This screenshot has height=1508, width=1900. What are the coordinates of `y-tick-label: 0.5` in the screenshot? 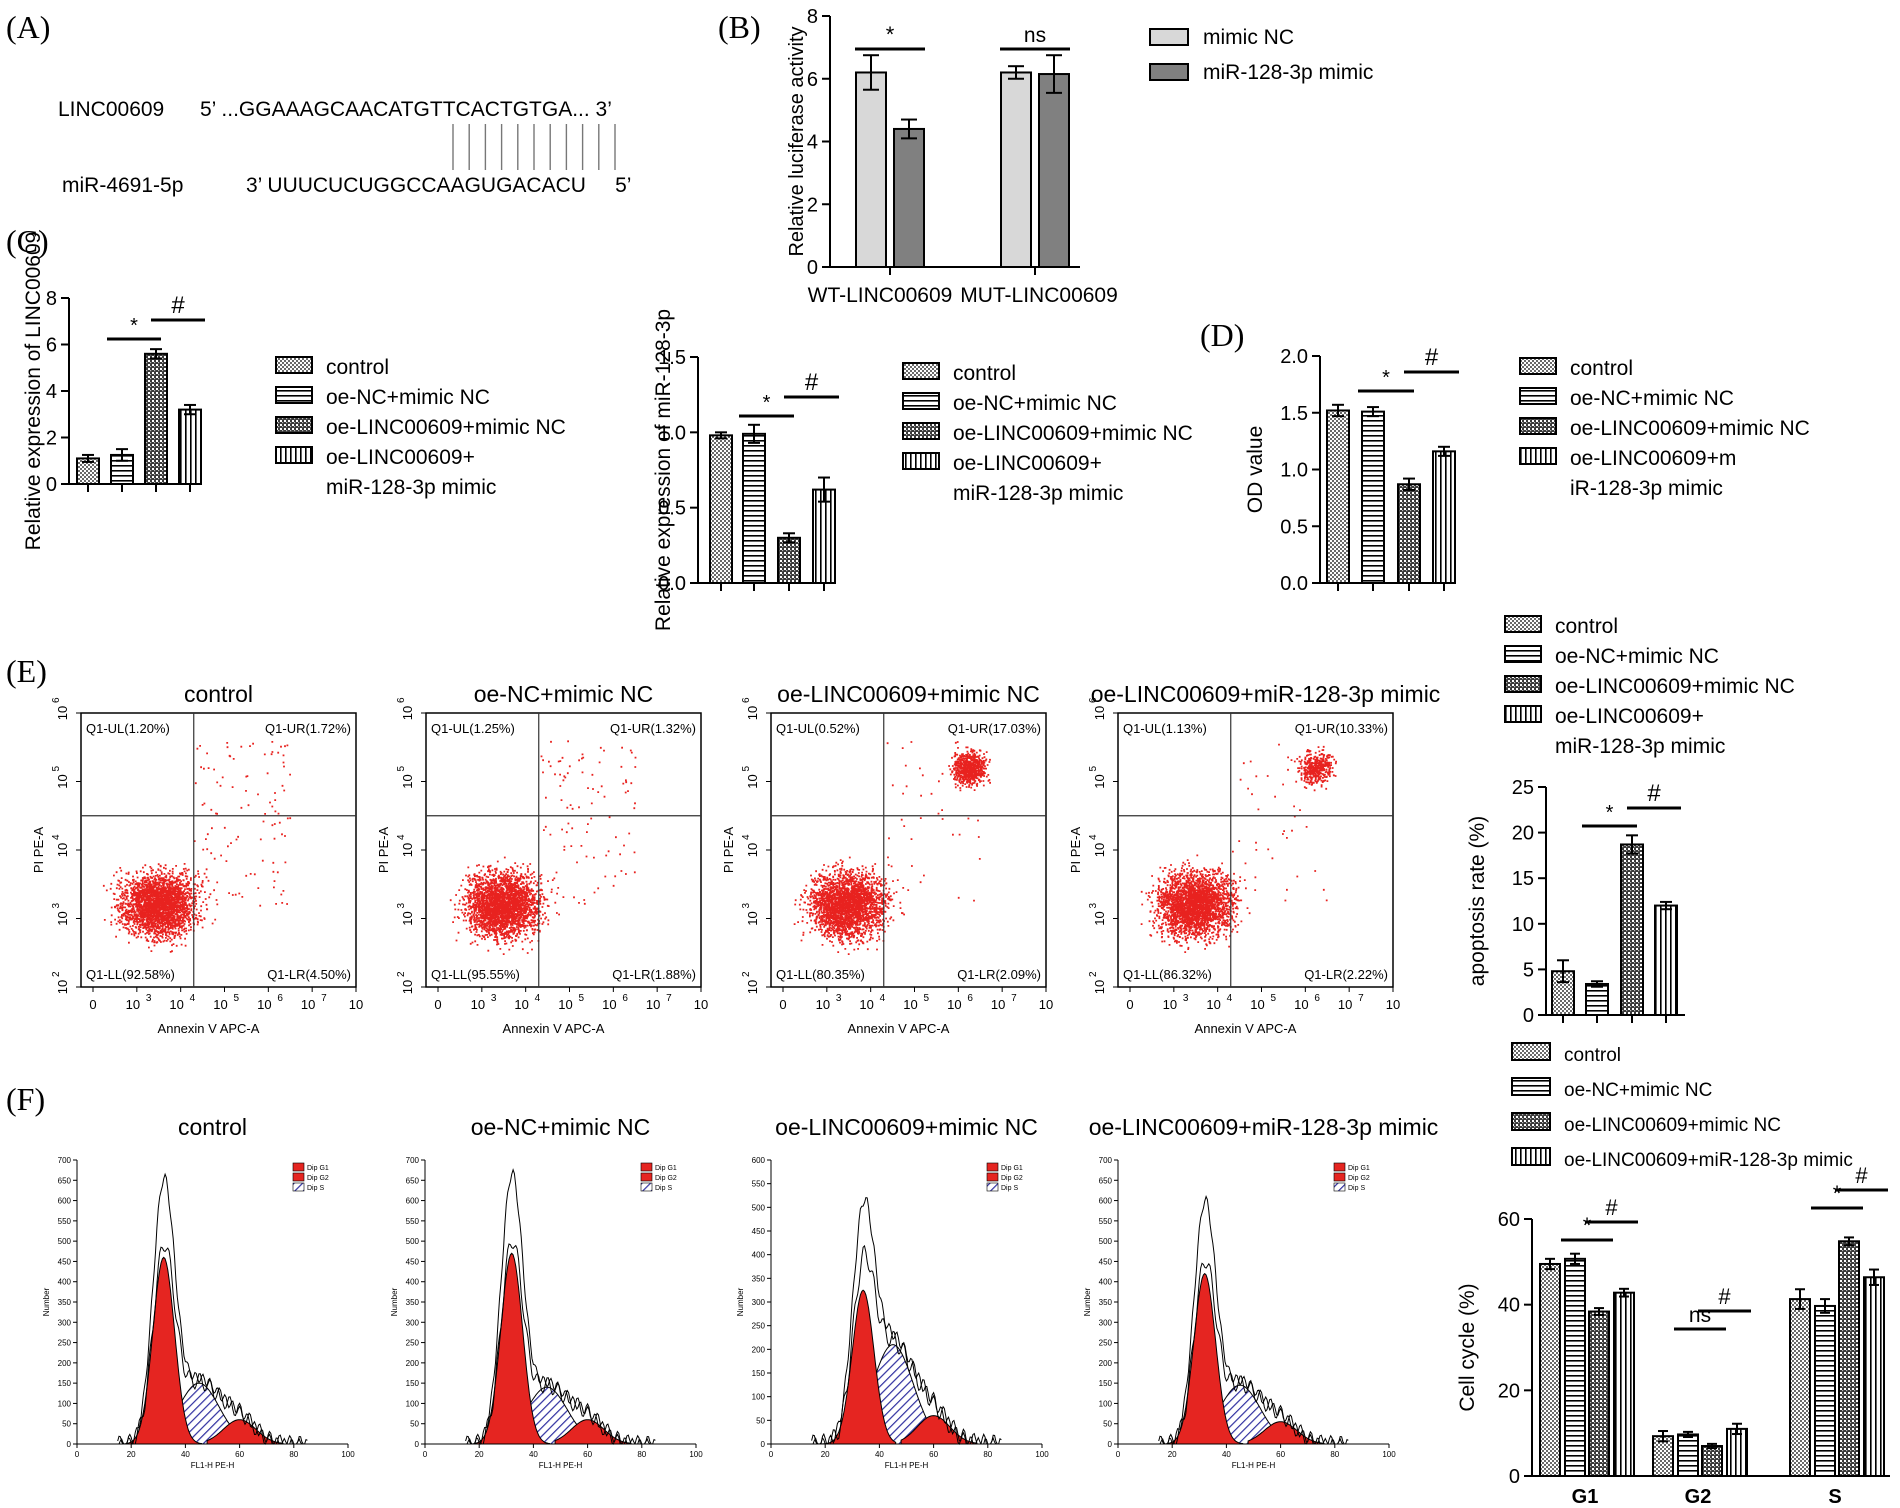 It's located at (672, 509).